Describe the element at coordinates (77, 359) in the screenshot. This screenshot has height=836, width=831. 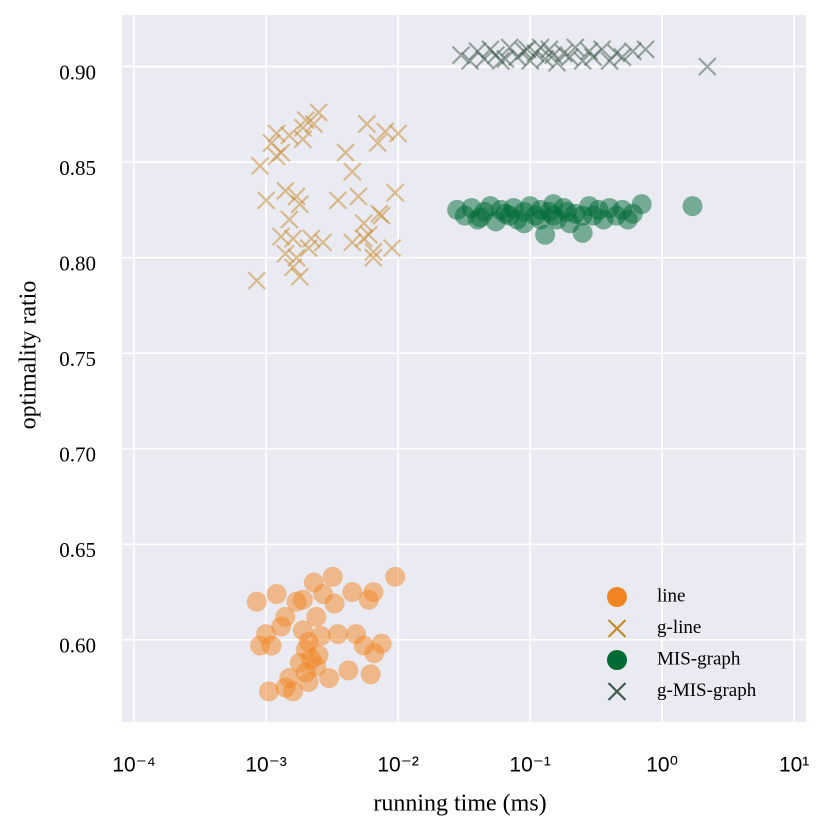
I see `y-tick-label: 0.75` at that location.